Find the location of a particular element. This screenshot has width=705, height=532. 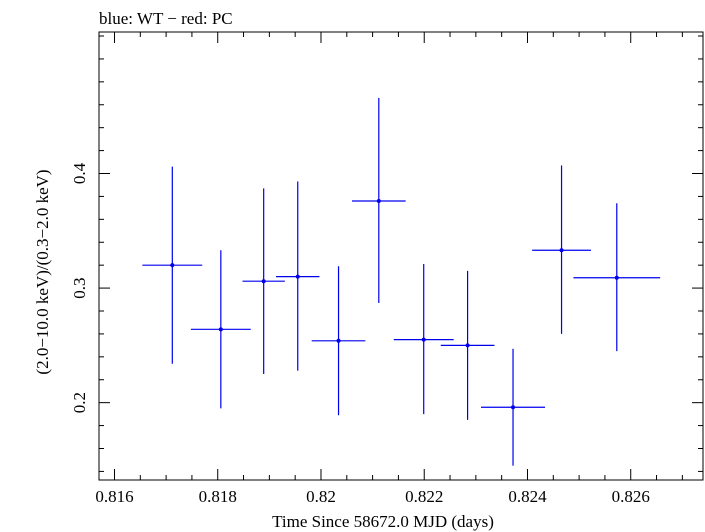

y-axis-label: (2.0−10.0 keV)/(0.3−2.0 keV) is located at coordinates (42, 271).